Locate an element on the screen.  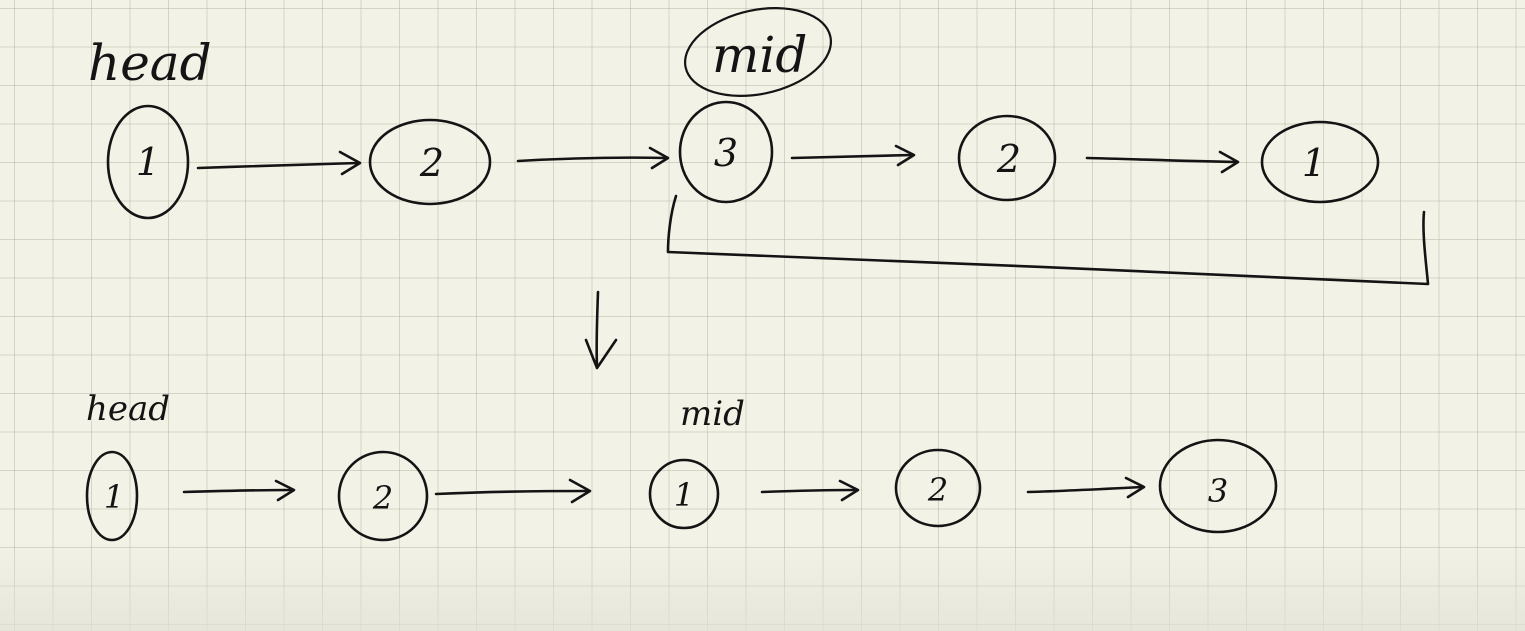
bottom-node-3: 1 is located at coordinates (684, 494).